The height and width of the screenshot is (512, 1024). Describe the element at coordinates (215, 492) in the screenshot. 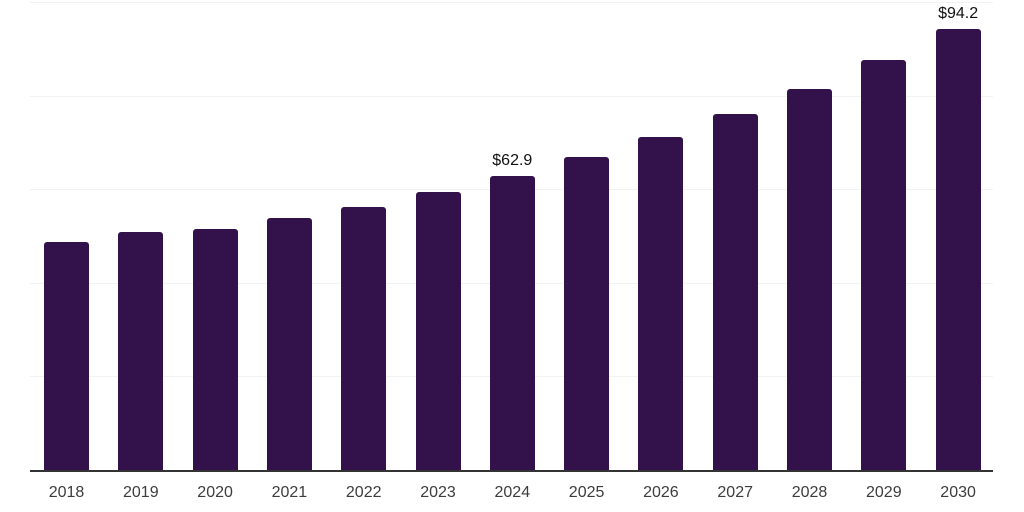

I see `x-tick-label-2020: 2020` at that location.